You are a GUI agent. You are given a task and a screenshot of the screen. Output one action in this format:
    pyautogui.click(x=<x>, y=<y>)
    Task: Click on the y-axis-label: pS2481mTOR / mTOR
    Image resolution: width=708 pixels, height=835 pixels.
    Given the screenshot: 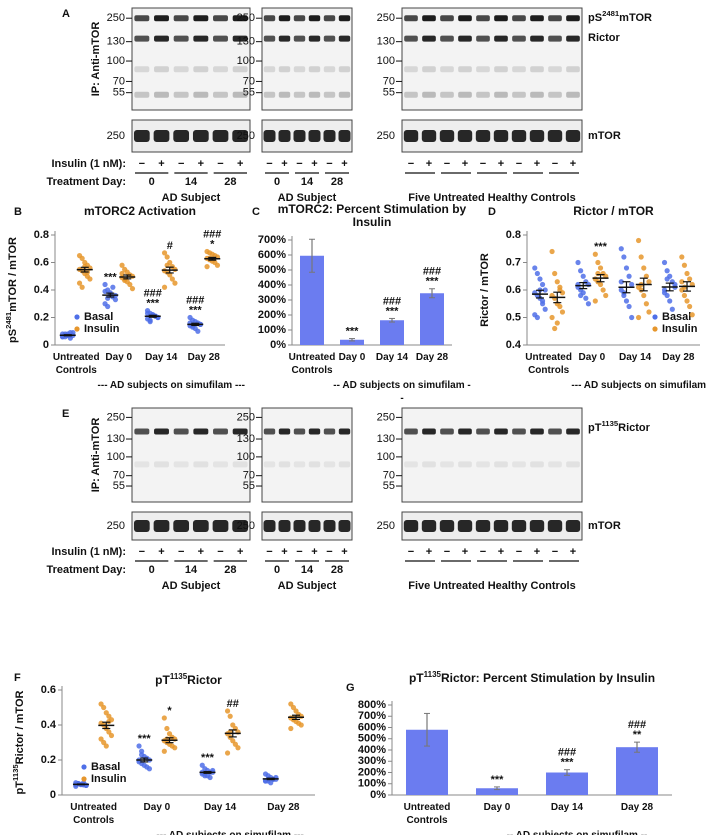 What is the action you would take?
    pyautogui.click(x=11, y=290)
    